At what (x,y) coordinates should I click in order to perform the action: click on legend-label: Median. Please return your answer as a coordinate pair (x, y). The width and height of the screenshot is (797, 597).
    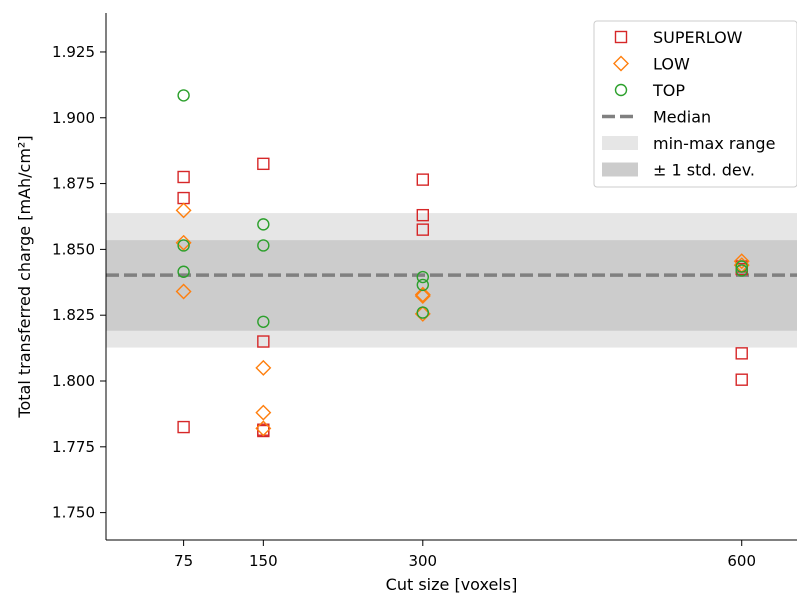
    Looking at the image, I should click on (682, 117).